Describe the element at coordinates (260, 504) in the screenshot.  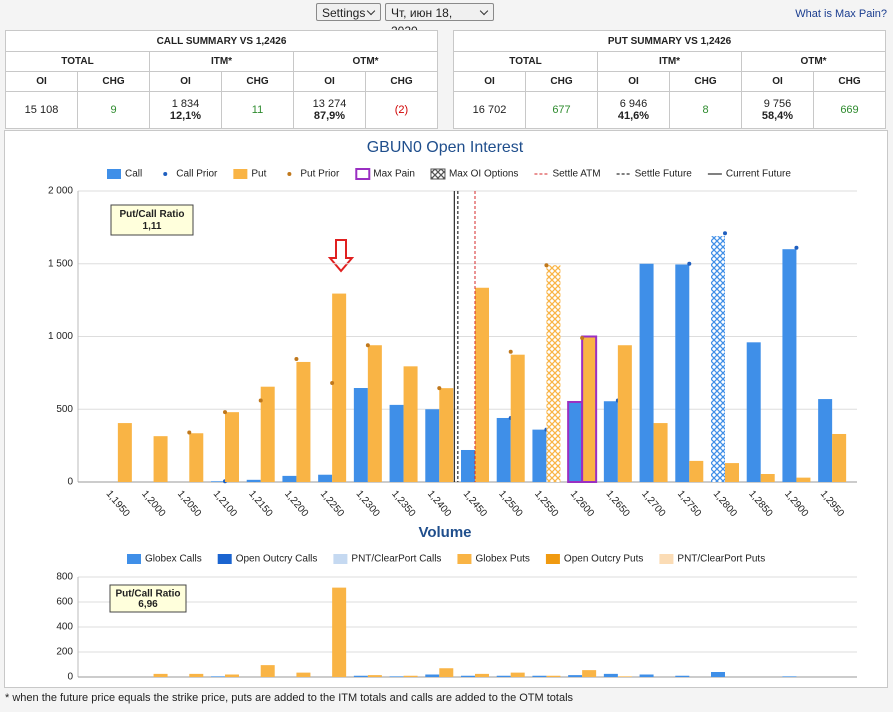
I see `x-tick-label: 1,2150` at that location.